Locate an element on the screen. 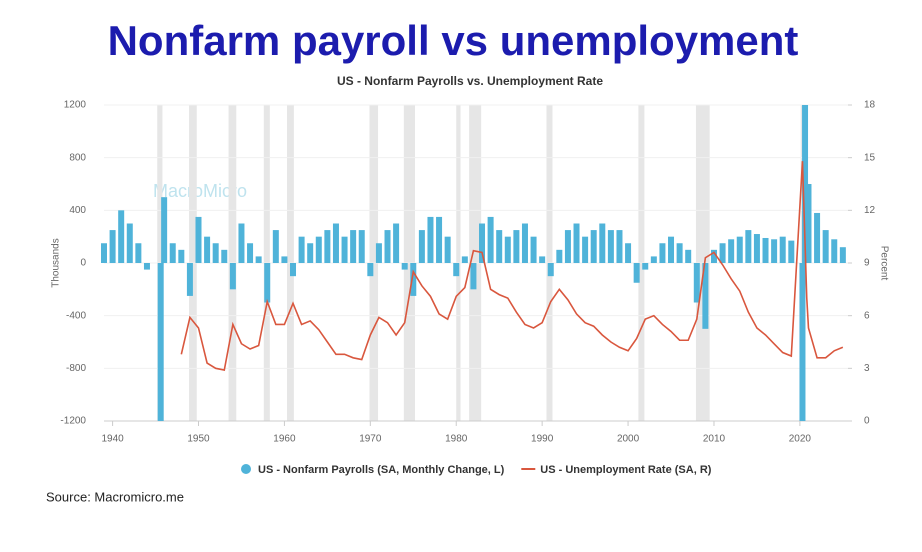  page-title: Nonfarm payroll vs unemployment is located at coordinates (453, 40).